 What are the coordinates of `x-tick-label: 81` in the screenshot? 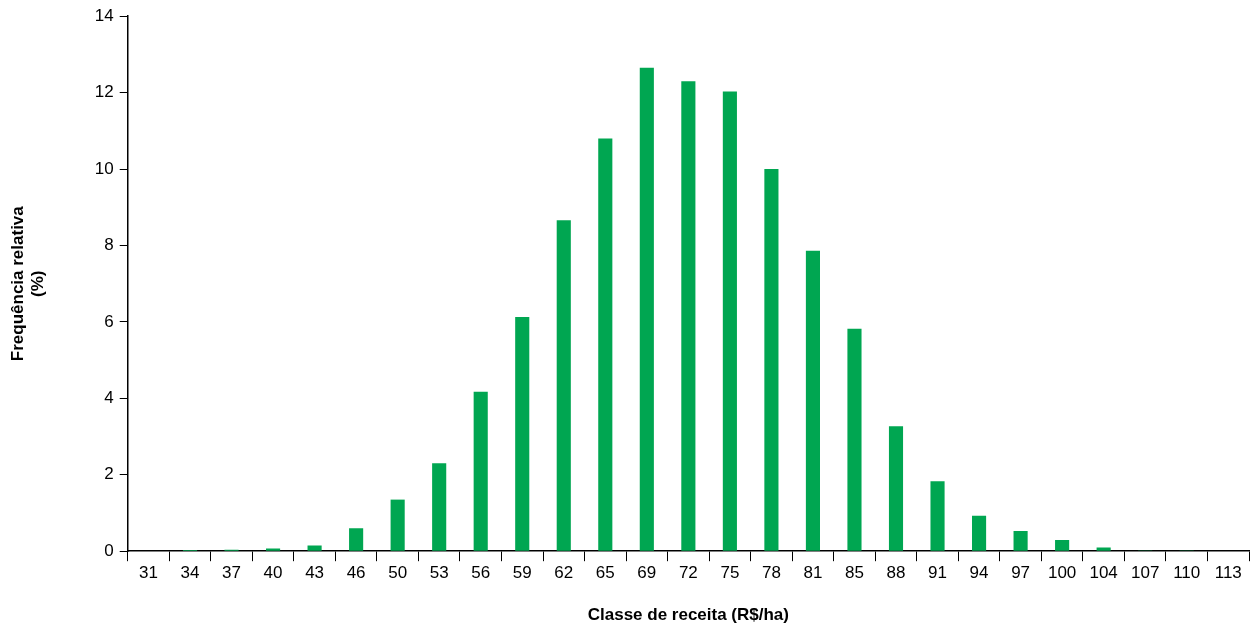 It's located at (813, 573).